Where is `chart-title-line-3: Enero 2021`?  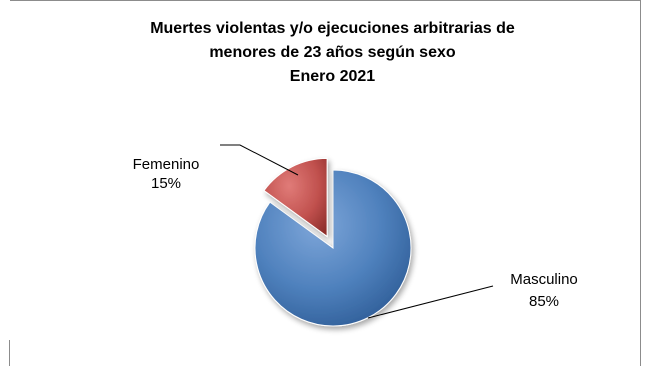
chart-title-line-3: Enero 2021 is located at coordinates (332, 76).